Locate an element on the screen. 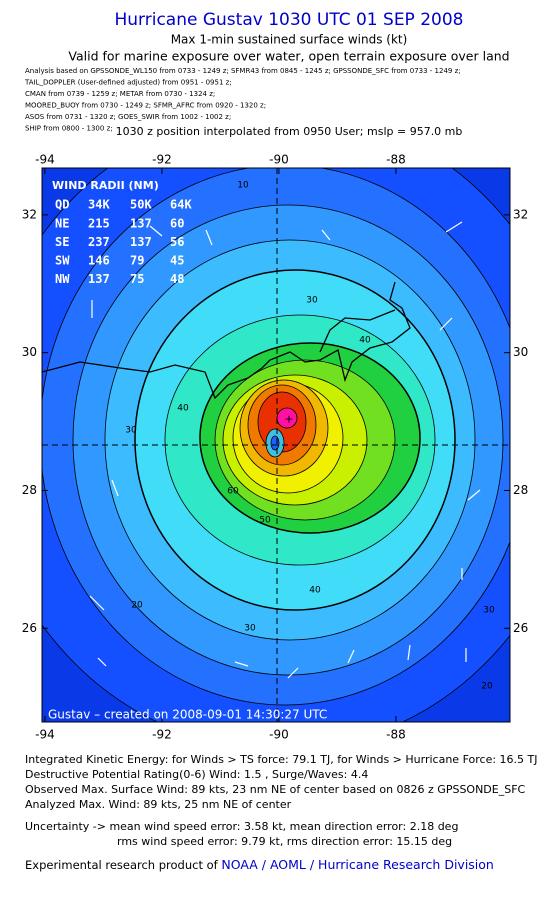 This screenshot has height=915, width=560. contour-label: 50 is located at coordinates (265, 521).